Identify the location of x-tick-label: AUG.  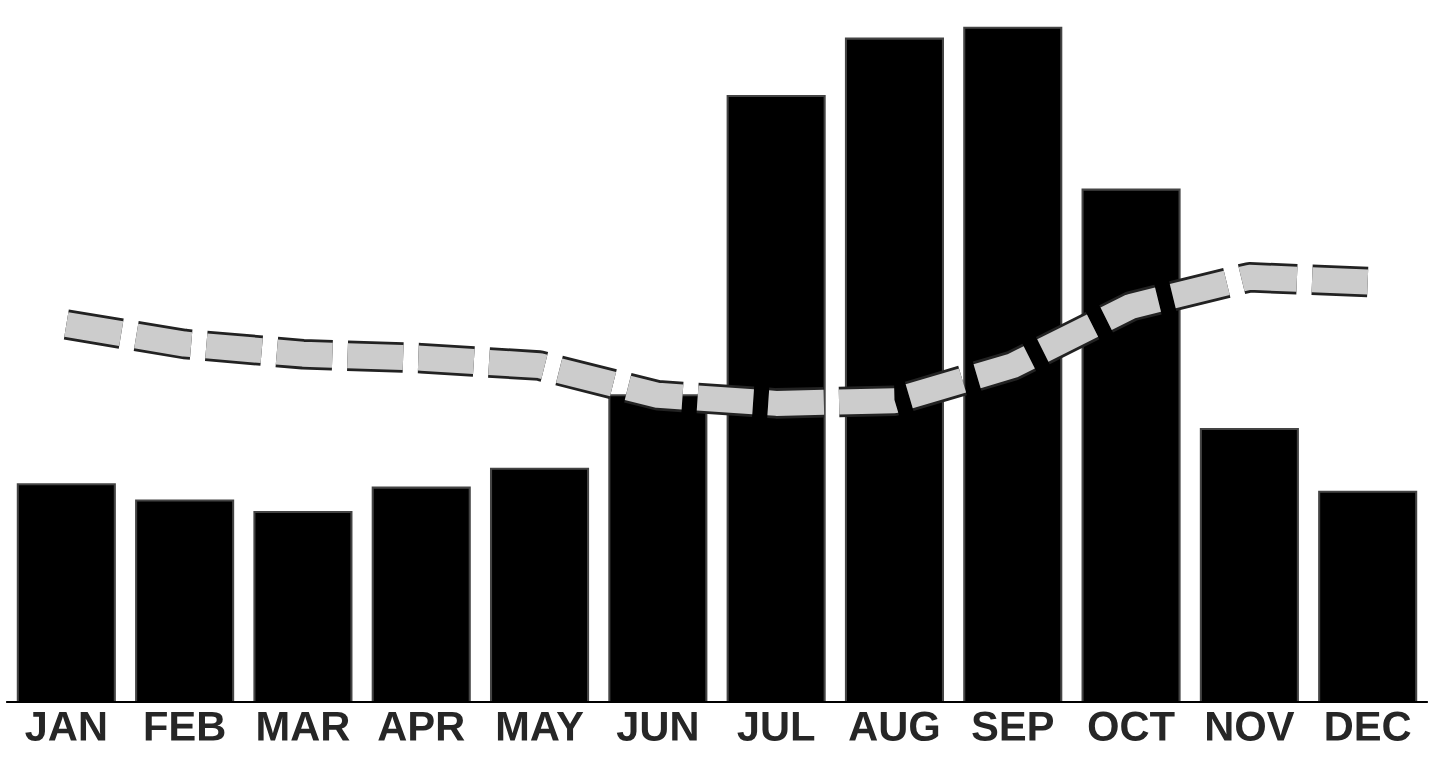
(894, 726).